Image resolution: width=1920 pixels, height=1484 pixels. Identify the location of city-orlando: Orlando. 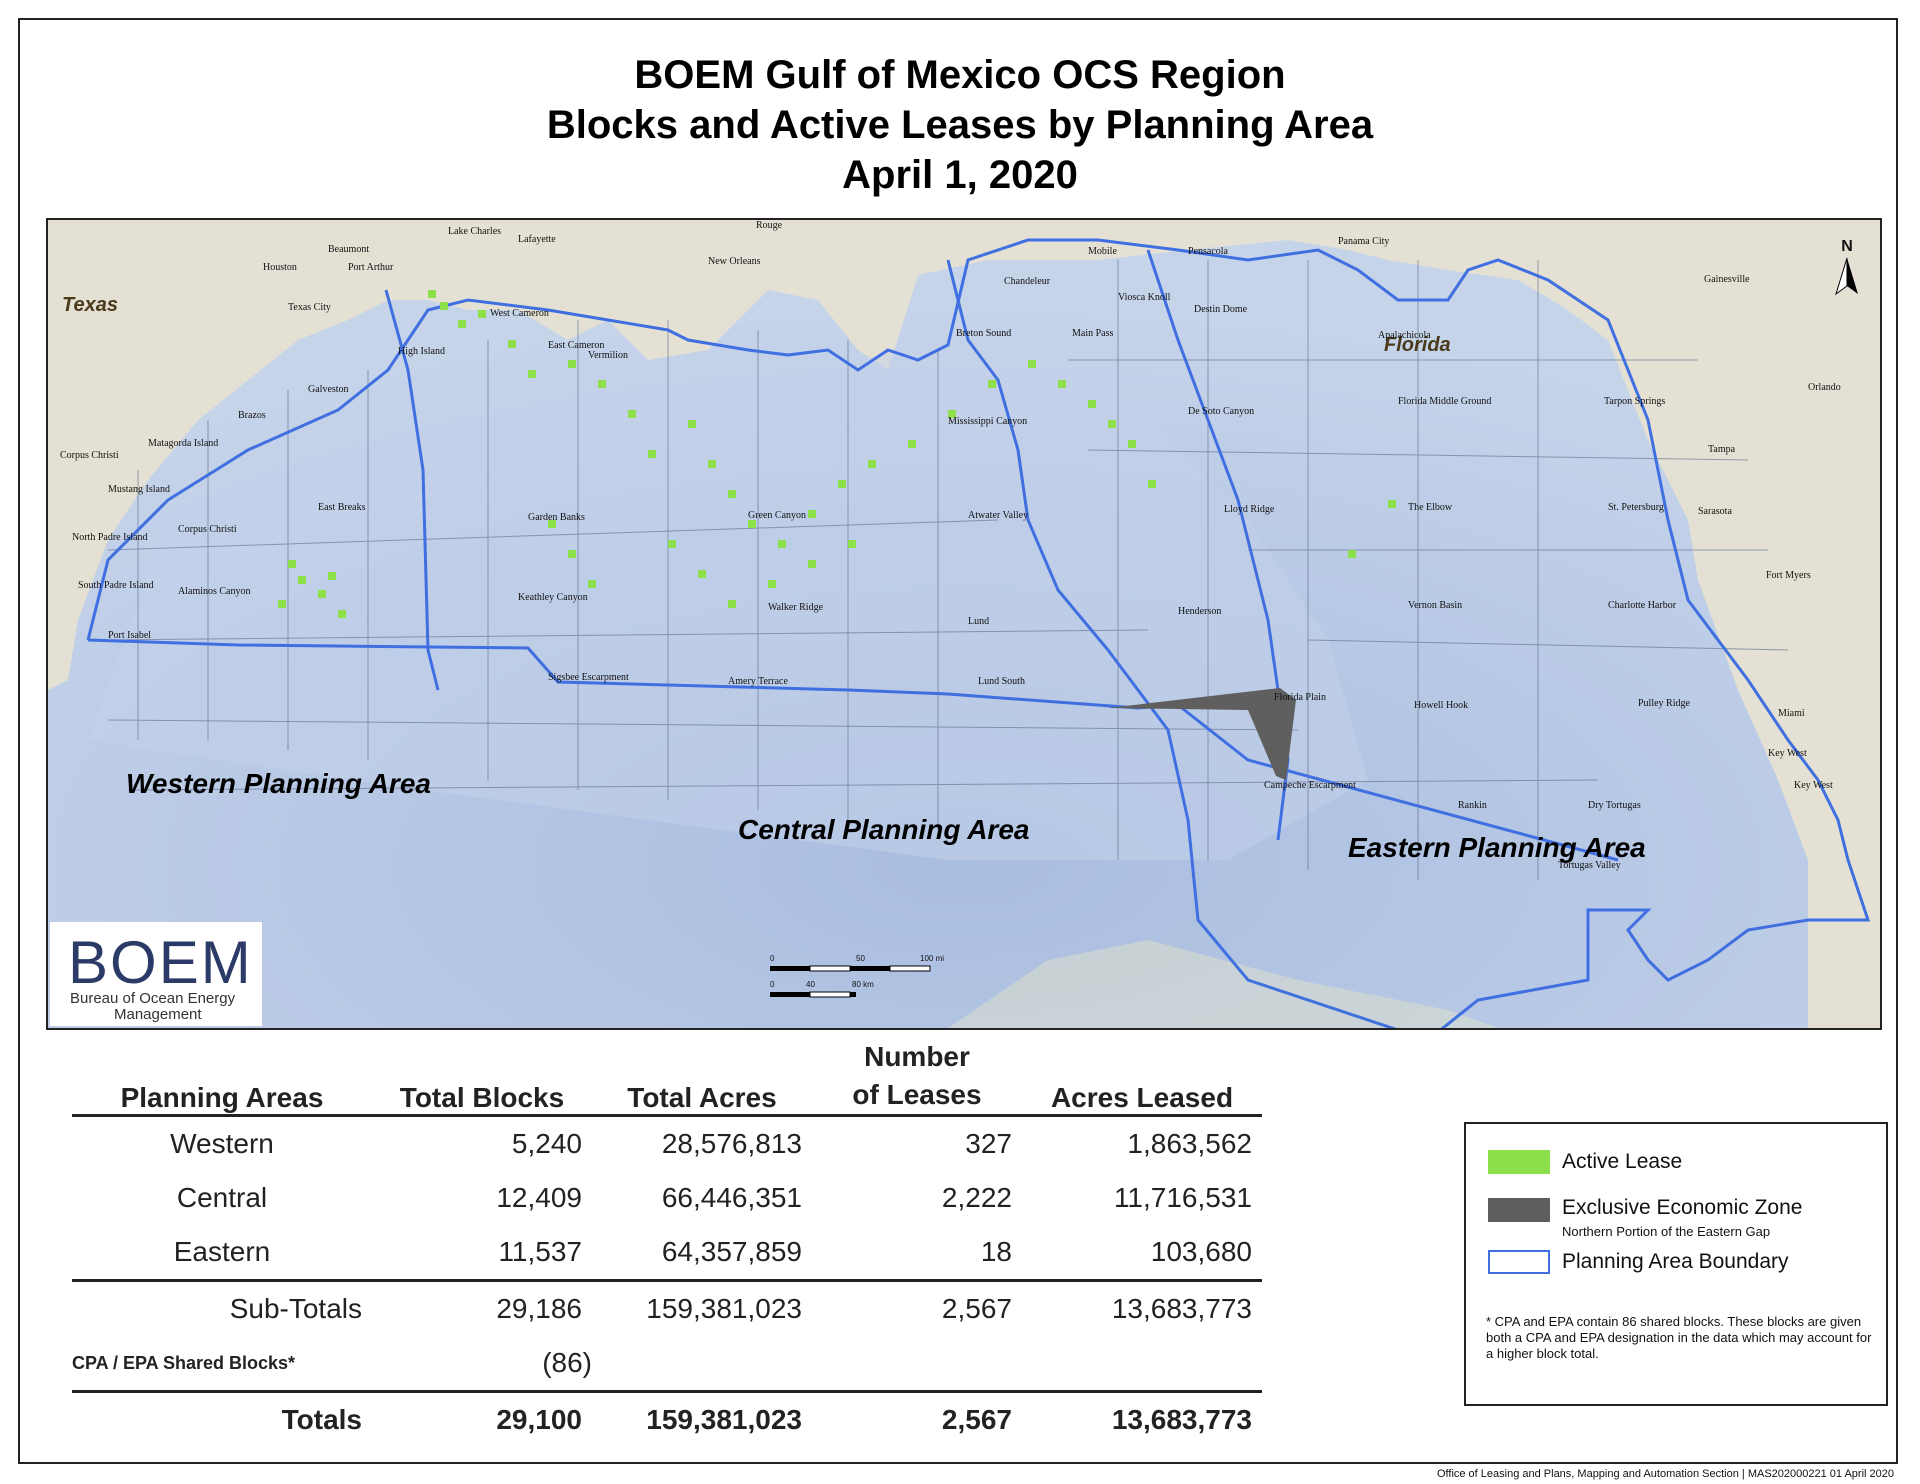
(1824, 387).